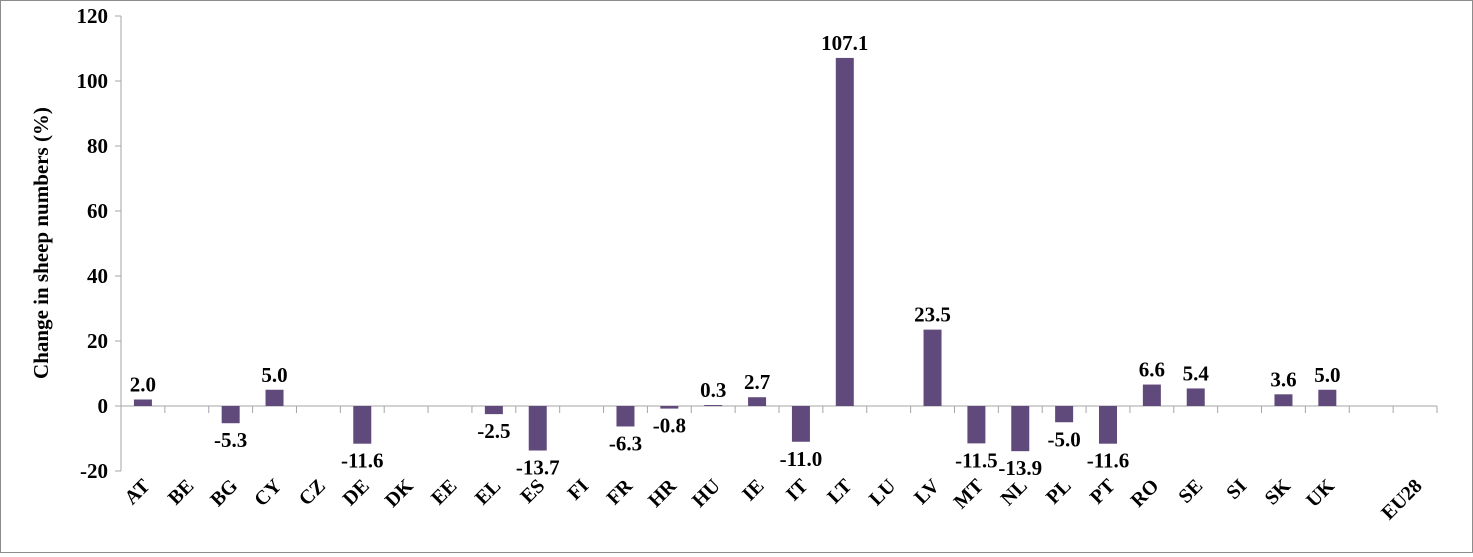 The image size is (1473, 557). I want to click on data-label: -13.7, so click(538, 468).